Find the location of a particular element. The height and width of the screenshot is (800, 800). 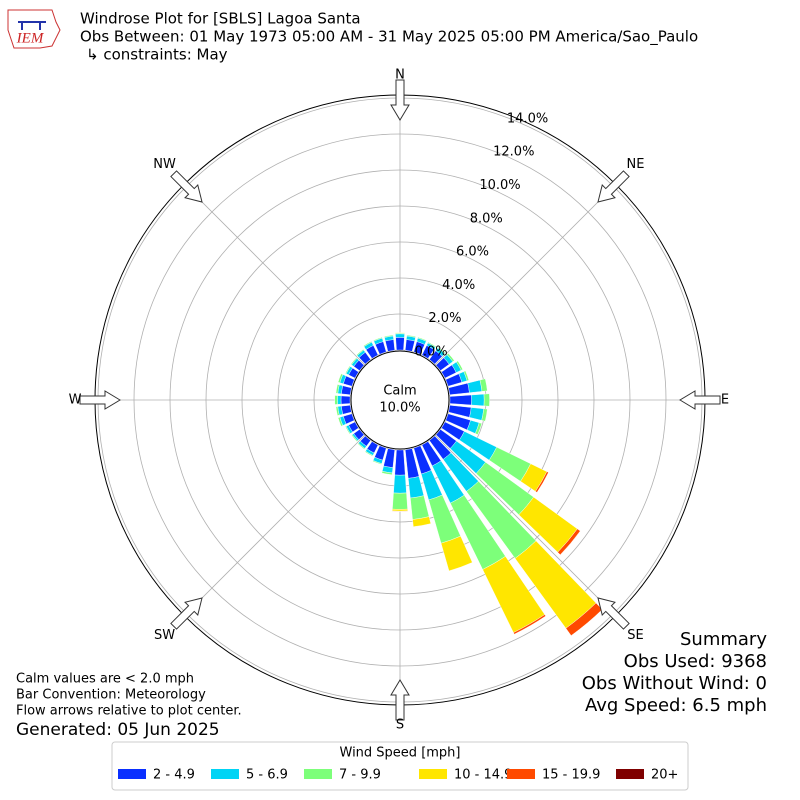

summary-line: Avg Speed: 6.5 mph is located at coordinates (676, 705).